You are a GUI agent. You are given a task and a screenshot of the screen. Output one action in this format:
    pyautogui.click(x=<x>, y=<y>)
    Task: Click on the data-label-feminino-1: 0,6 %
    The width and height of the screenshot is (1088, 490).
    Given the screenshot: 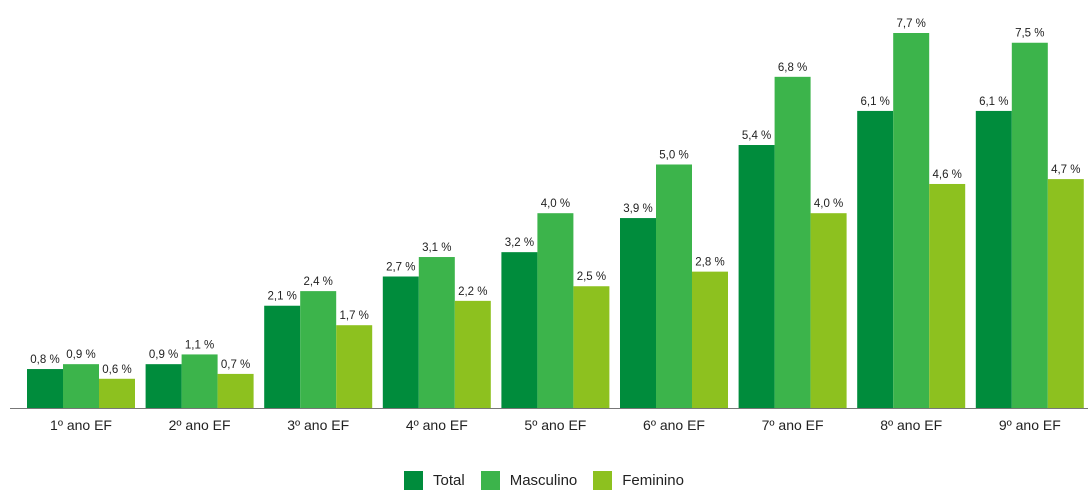 What is the action you would take?
    pyautogui.click(x=116, y=370)
    